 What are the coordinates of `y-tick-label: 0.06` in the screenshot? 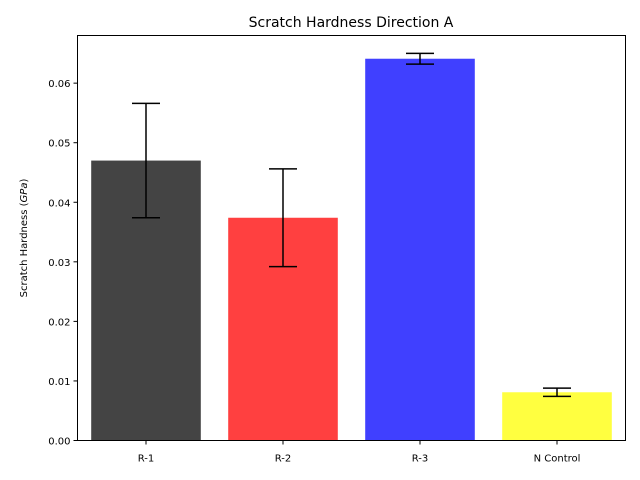 It's located at (59, 84).